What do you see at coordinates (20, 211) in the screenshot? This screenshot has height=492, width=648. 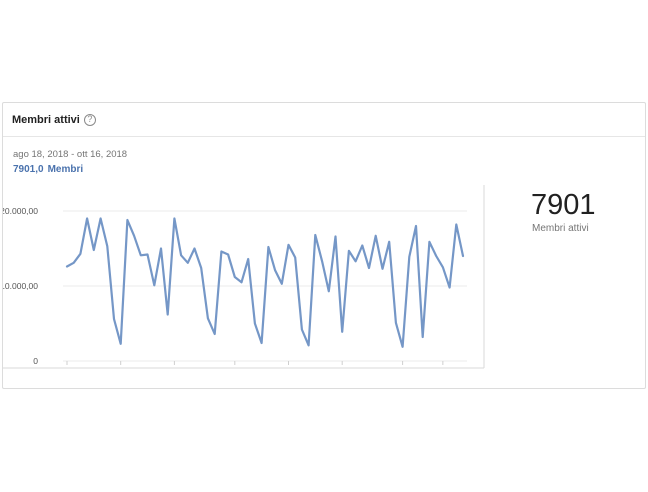 I see `y-tick-label: 20.000,00` at bounding box center [20, 211].